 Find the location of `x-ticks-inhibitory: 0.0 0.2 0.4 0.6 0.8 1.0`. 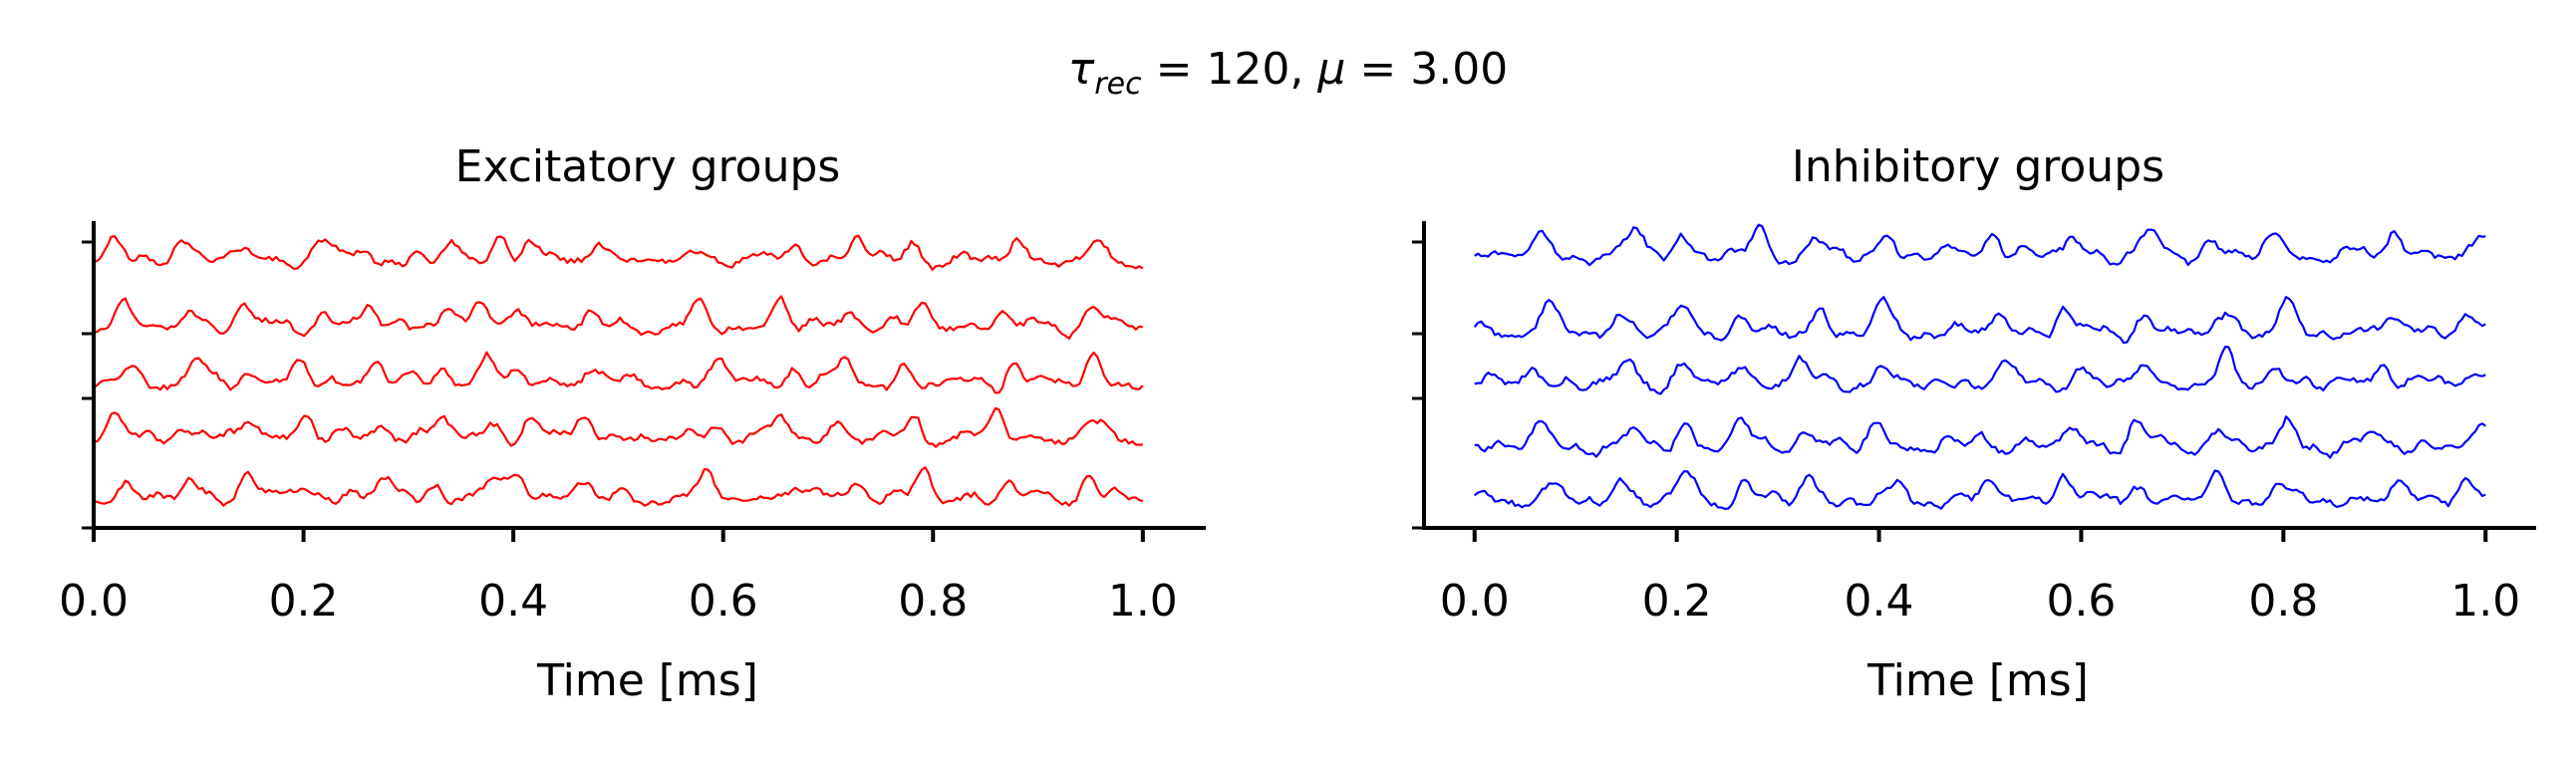

x-ticks-inhibitory: 0.0 0.2 0.4 0.6 0.8 1.0 is located at coordinates (1980, 577).